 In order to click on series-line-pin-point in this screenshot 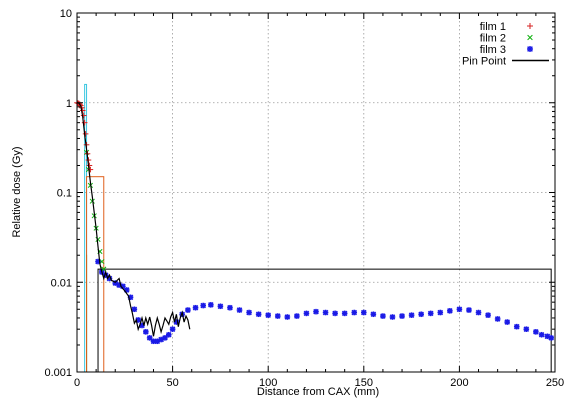, I will do `click(133, 219)`.